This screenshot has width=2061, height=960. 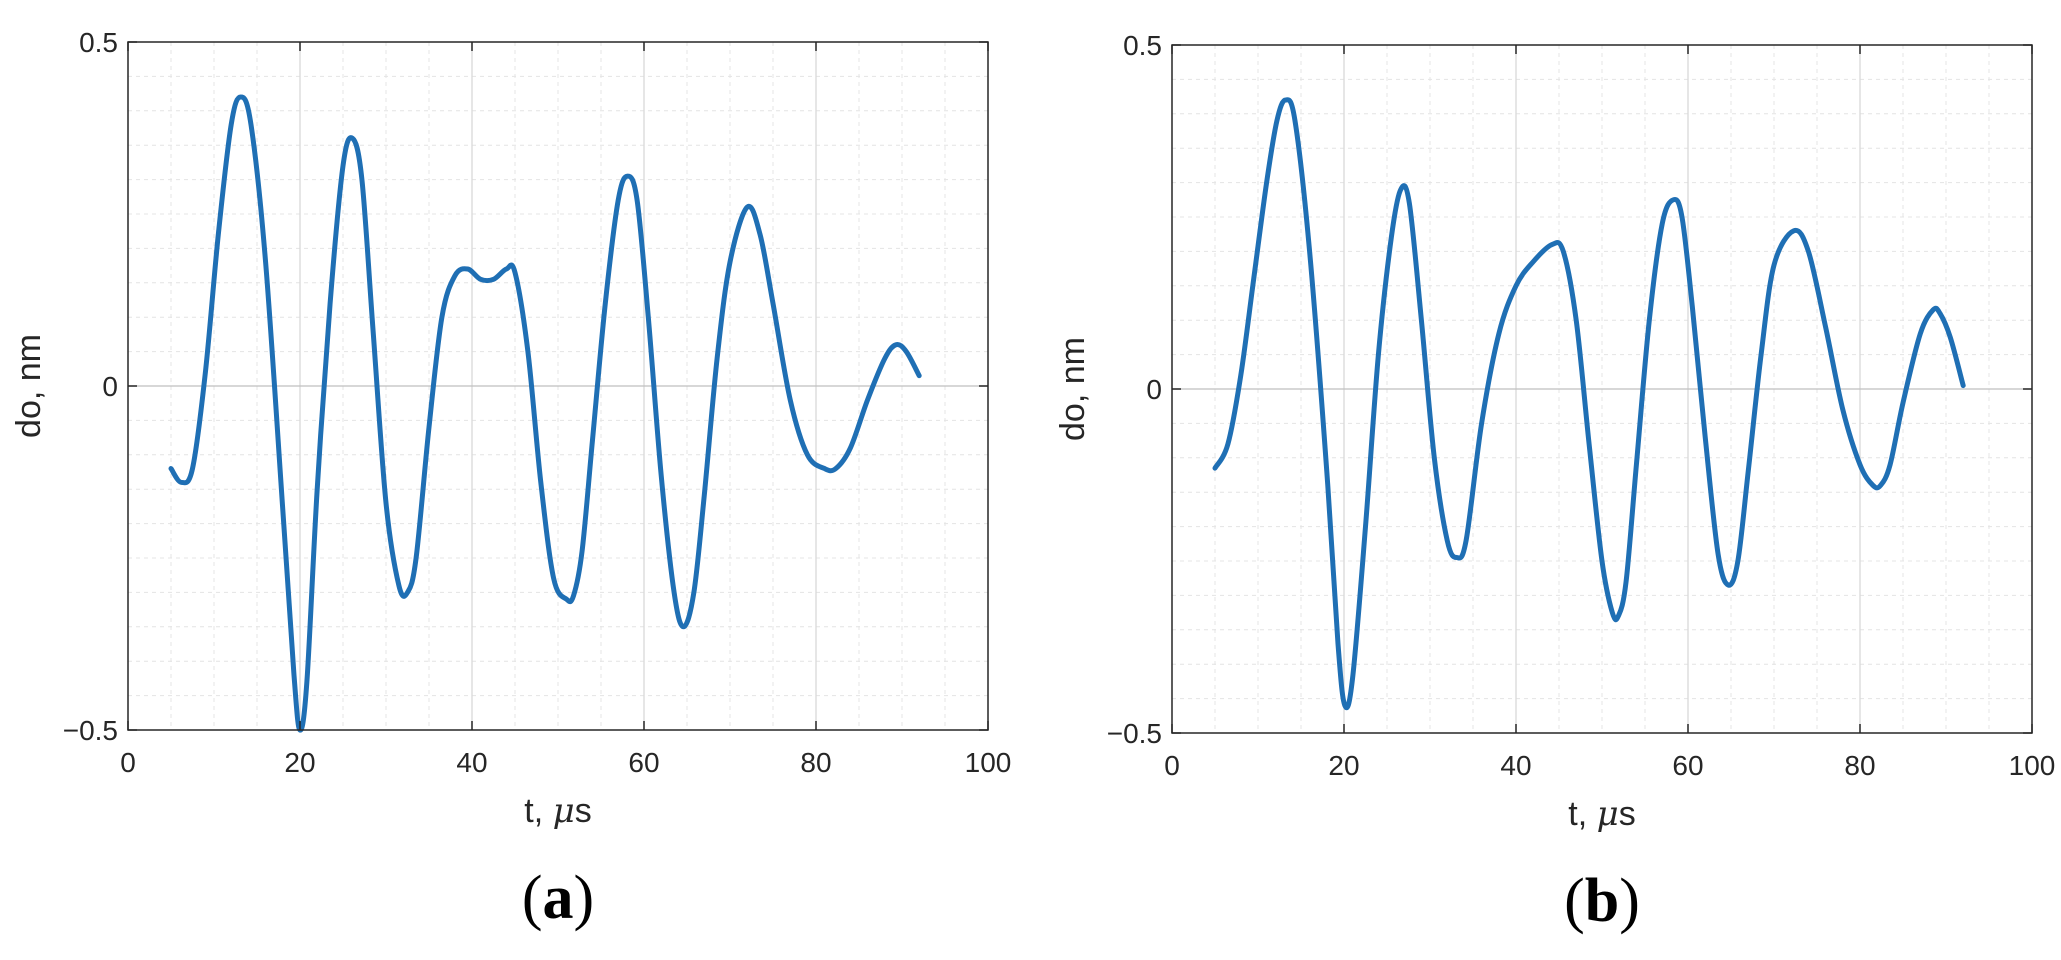 What do you see at coordinates (1602, 901) in the screenshot?
I see `panel-label-b: (b)` at bounding box center [1602, 901].